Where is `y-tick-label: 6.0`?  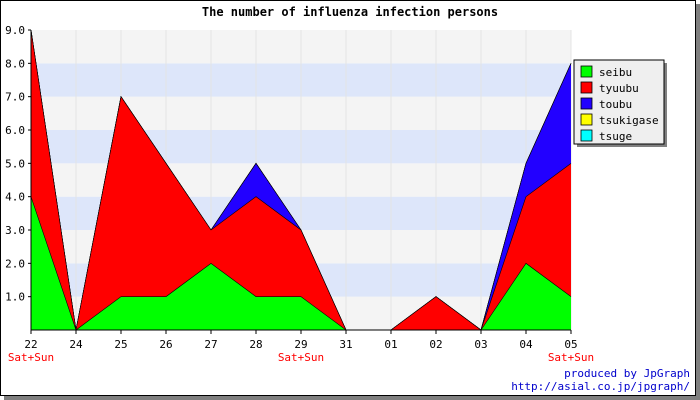
y-tick-label: 6.0 is located at coordinates (15, 130).